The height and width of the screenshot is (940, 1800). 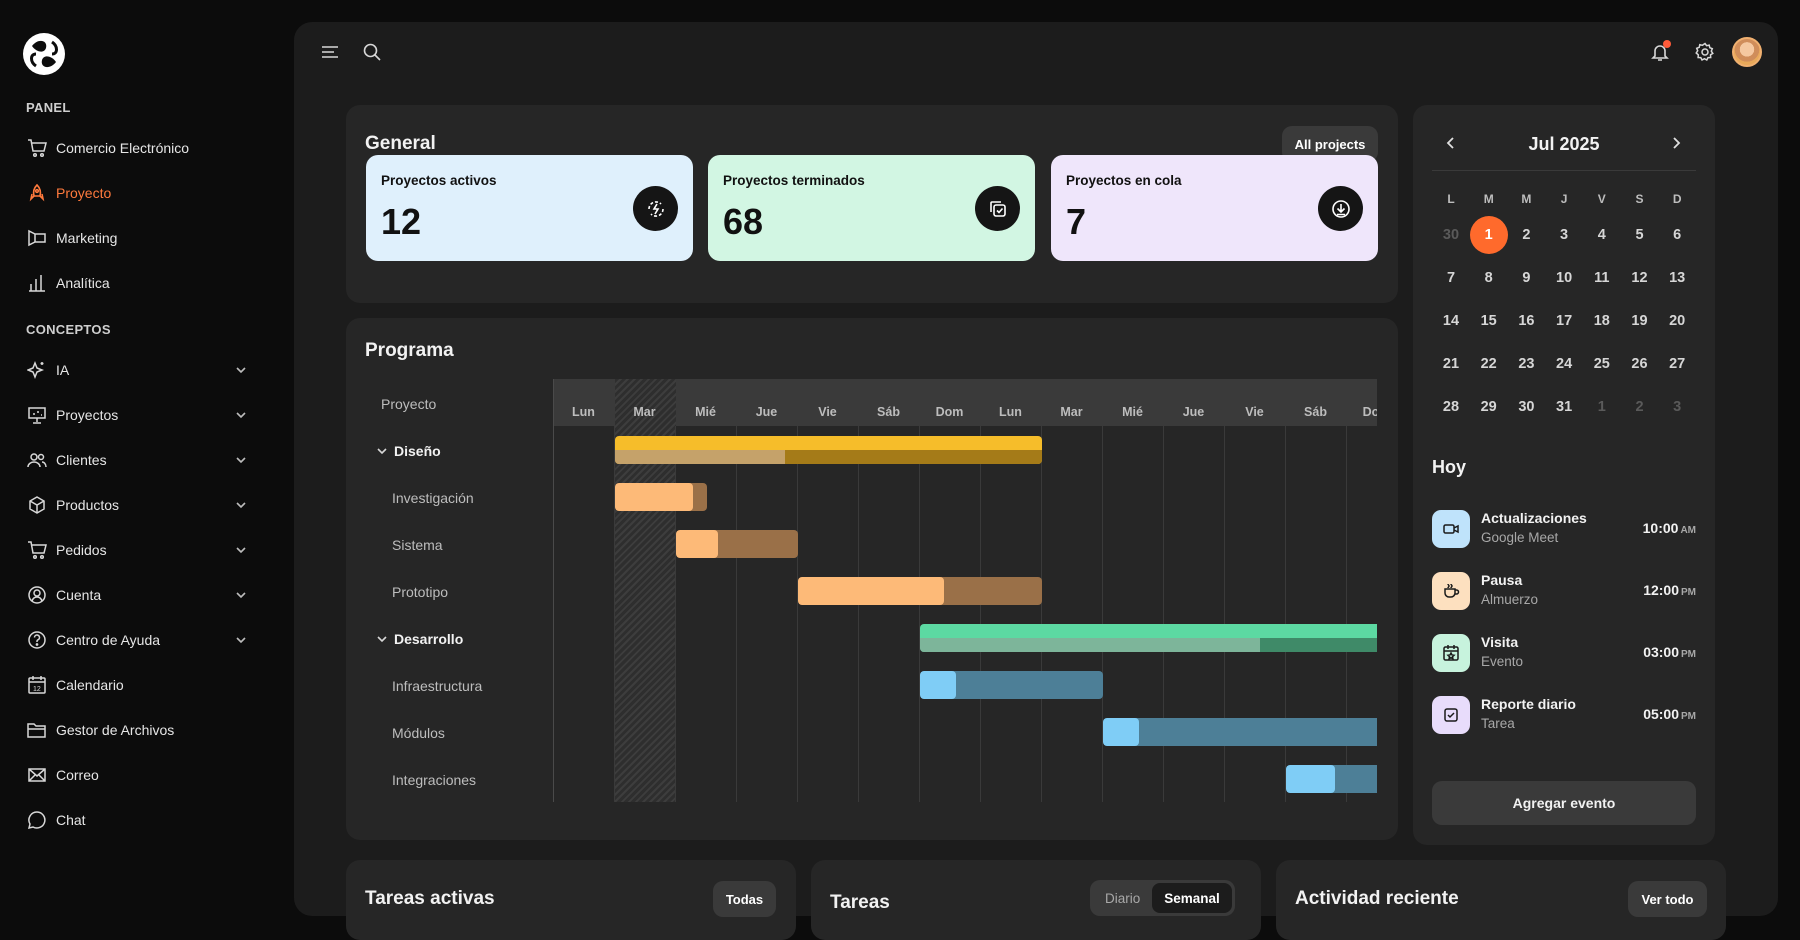 What do you see at coordinates (137, 415) in the screenshot?
I see `sidebar-item-proyectos: Proyectos` at bounding box center [137, 415].